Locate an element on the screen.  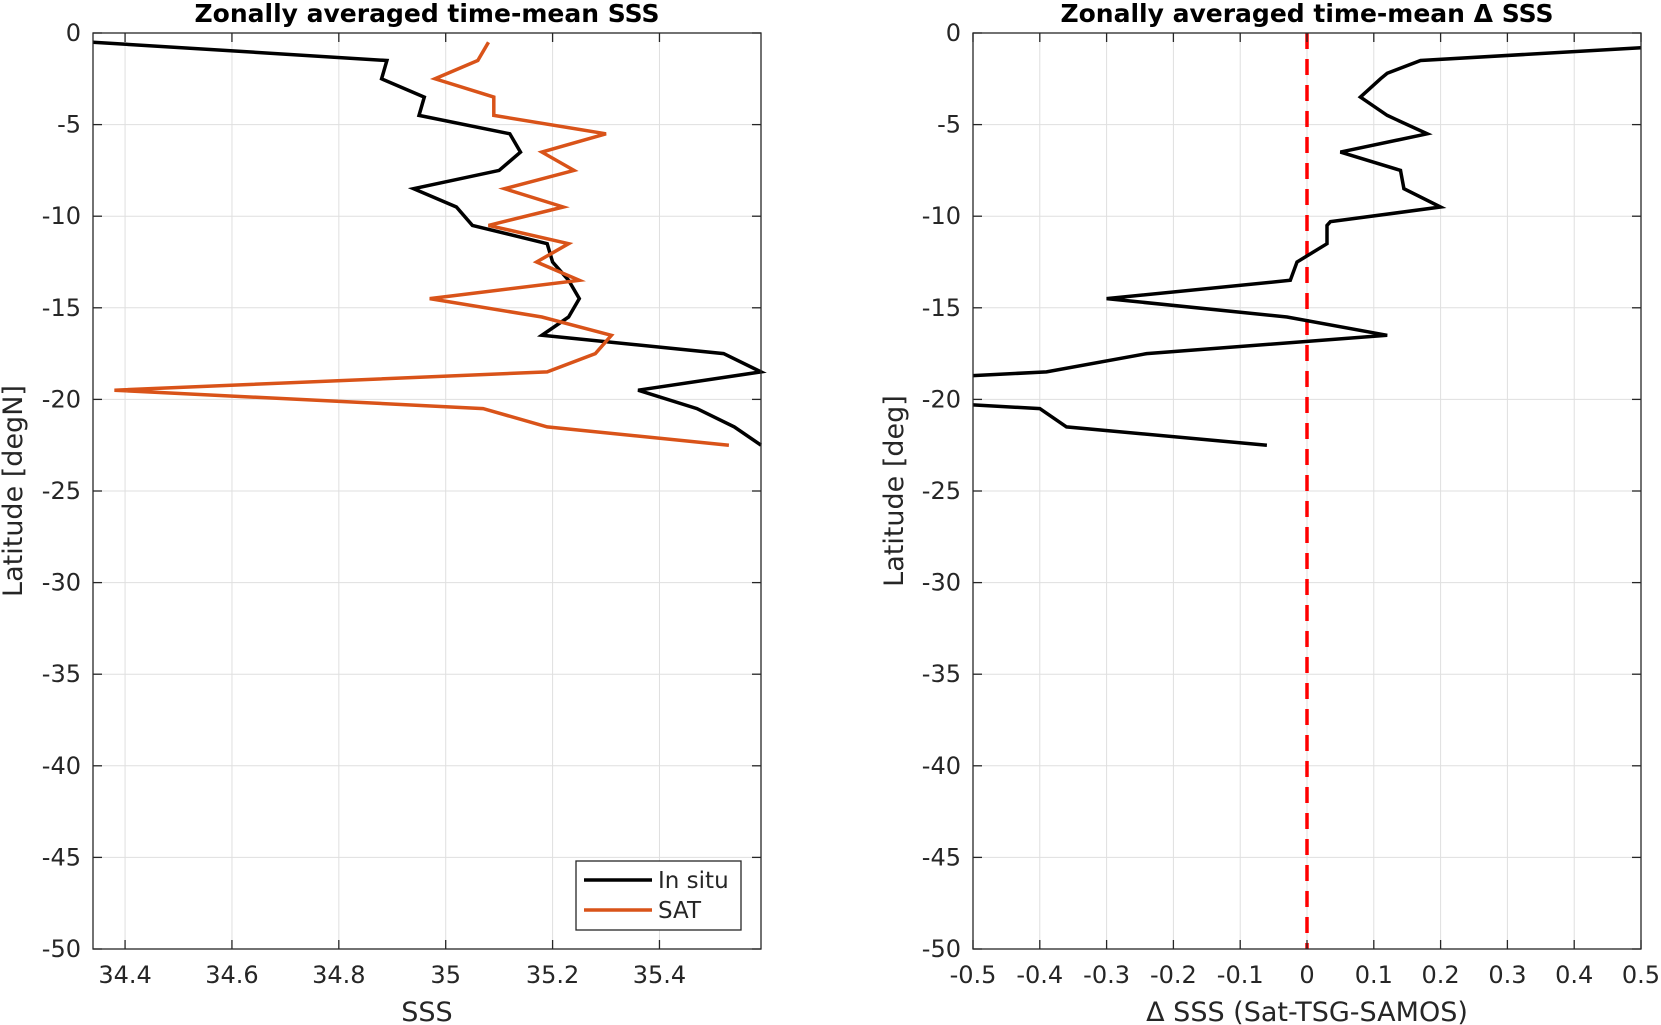
delta-sss-chart-title: Zonally averaged time-mean Δ SSS is located at coordinates (1307, 14).